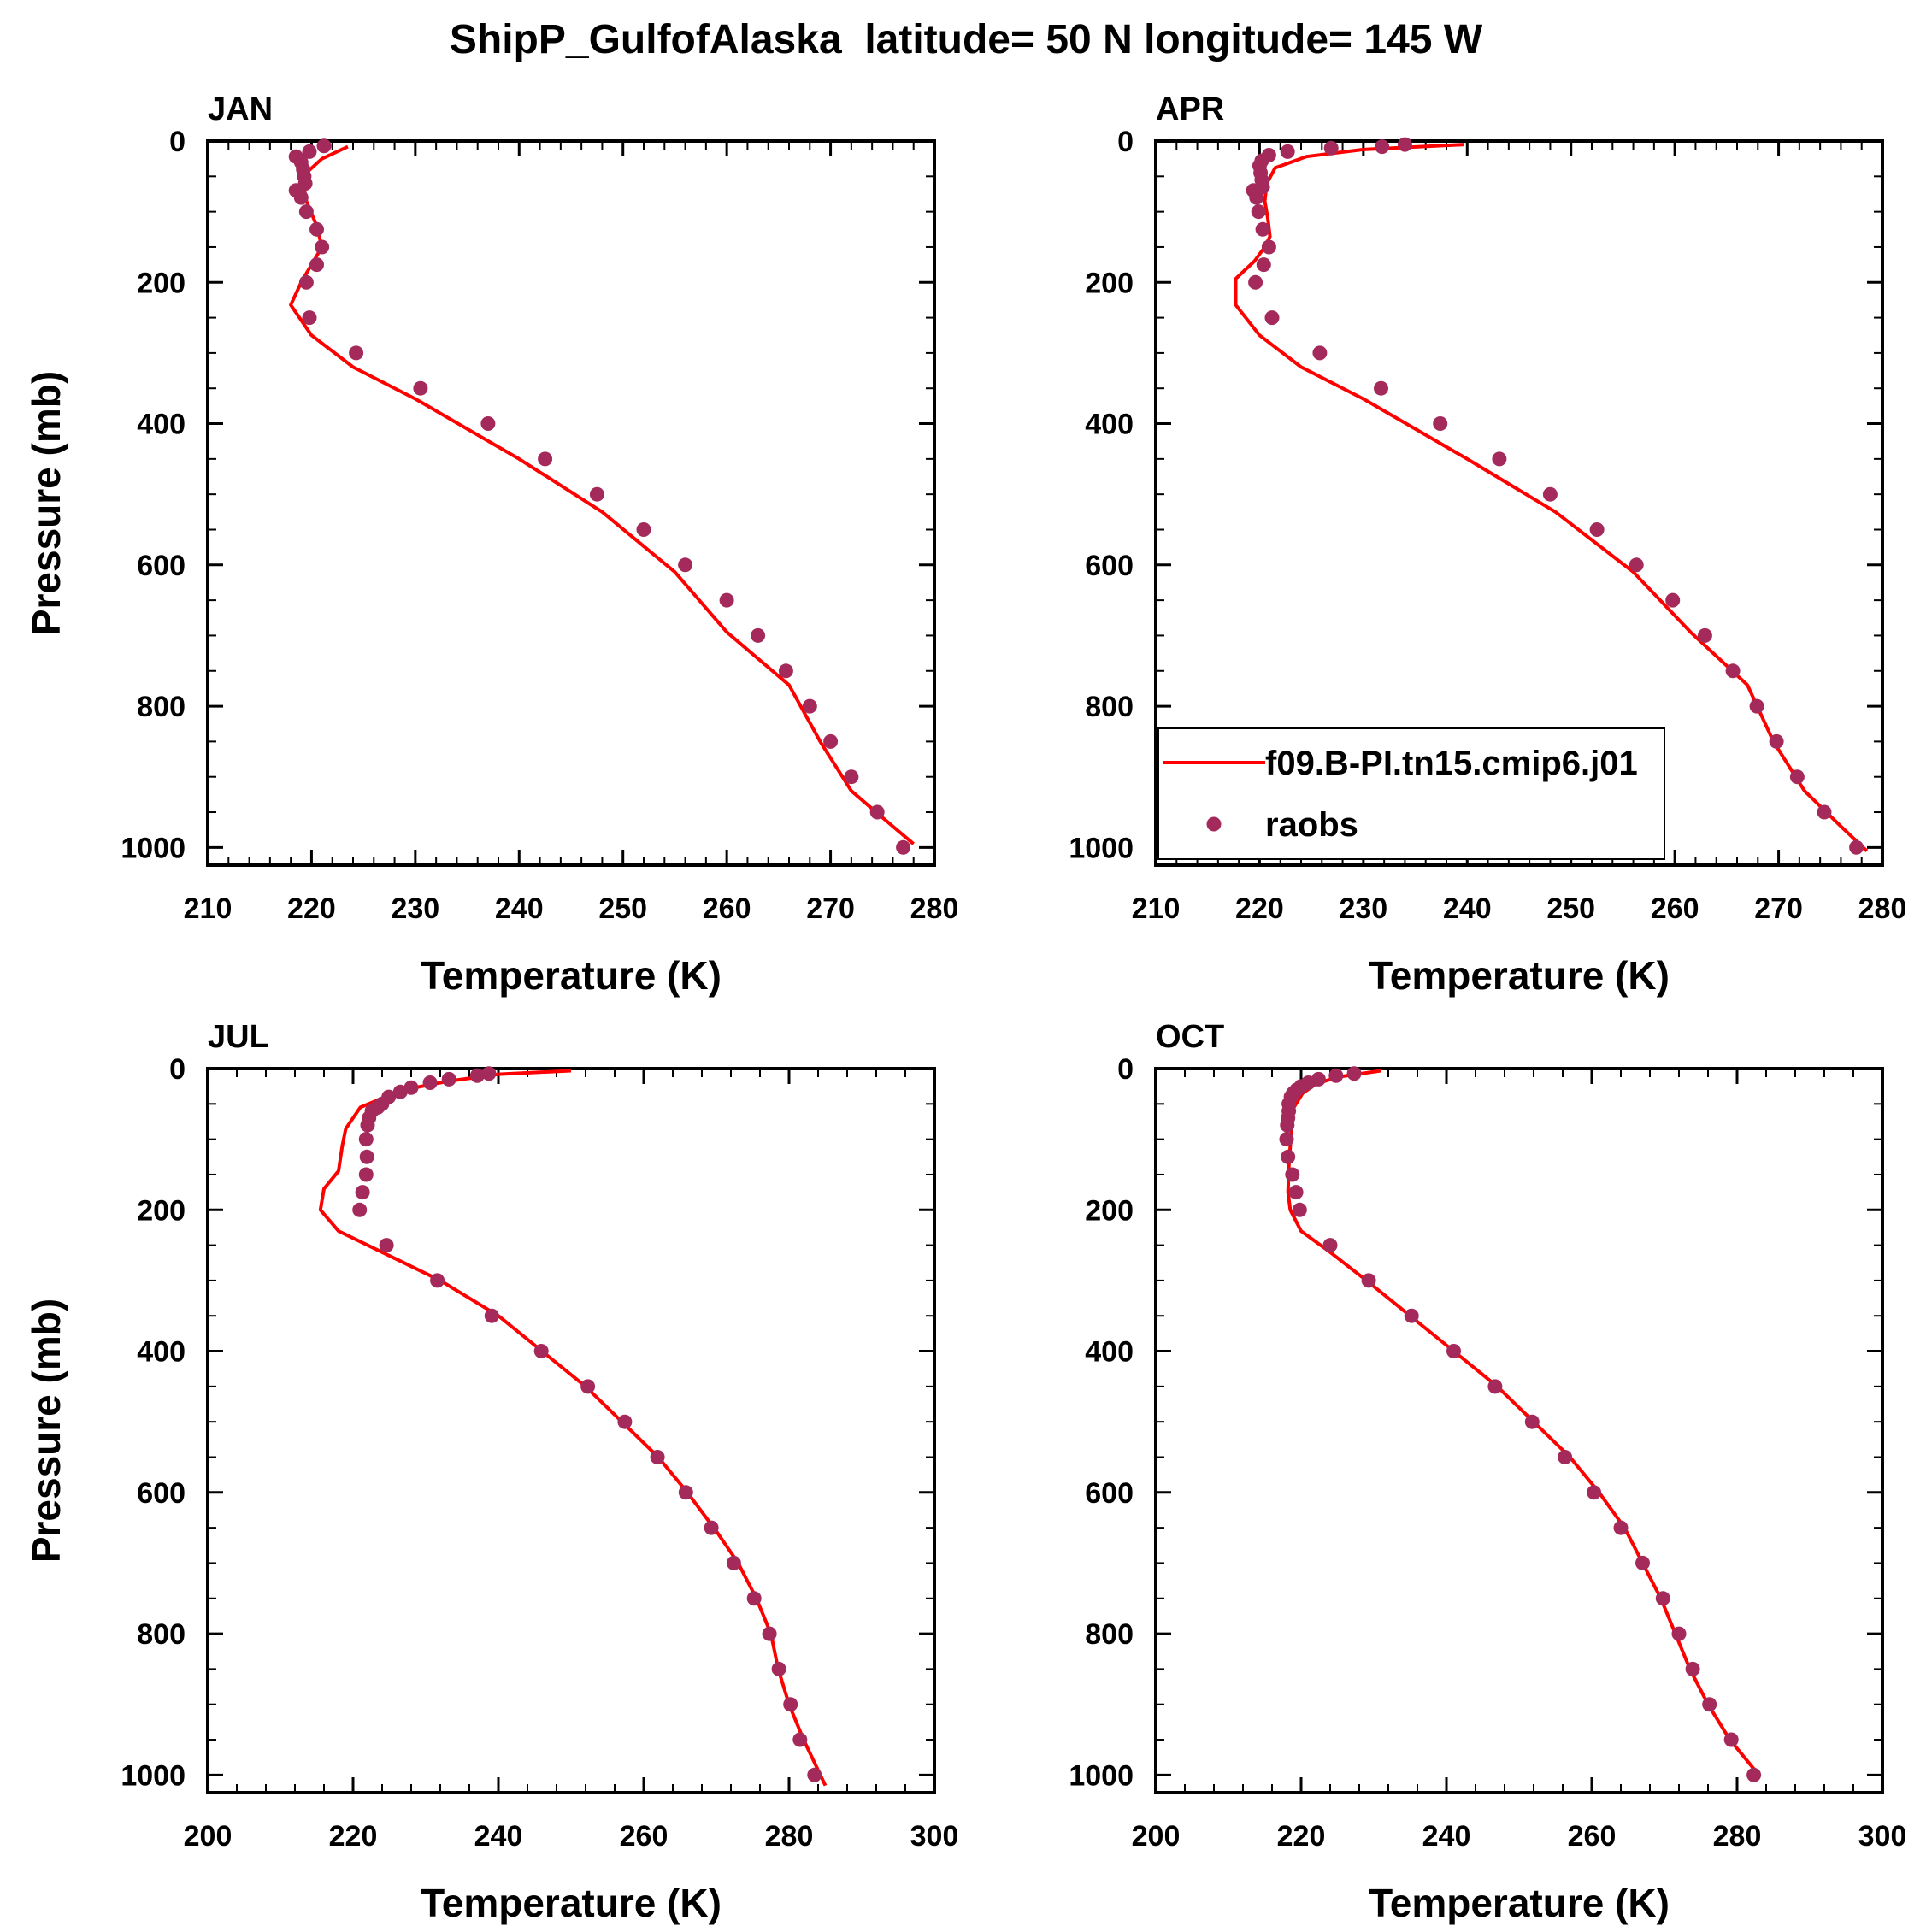 This screenshot has height=1932, width=1932. I want to click on x-tick-label: 200, so click(1156, 1836).